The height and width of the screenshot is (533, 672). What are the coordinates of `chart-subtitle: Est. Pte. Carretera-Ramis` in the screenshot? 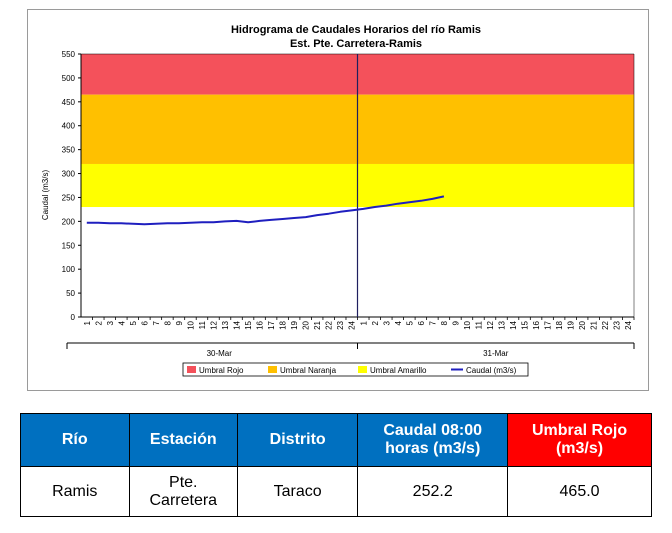 It's located at (356, 44).